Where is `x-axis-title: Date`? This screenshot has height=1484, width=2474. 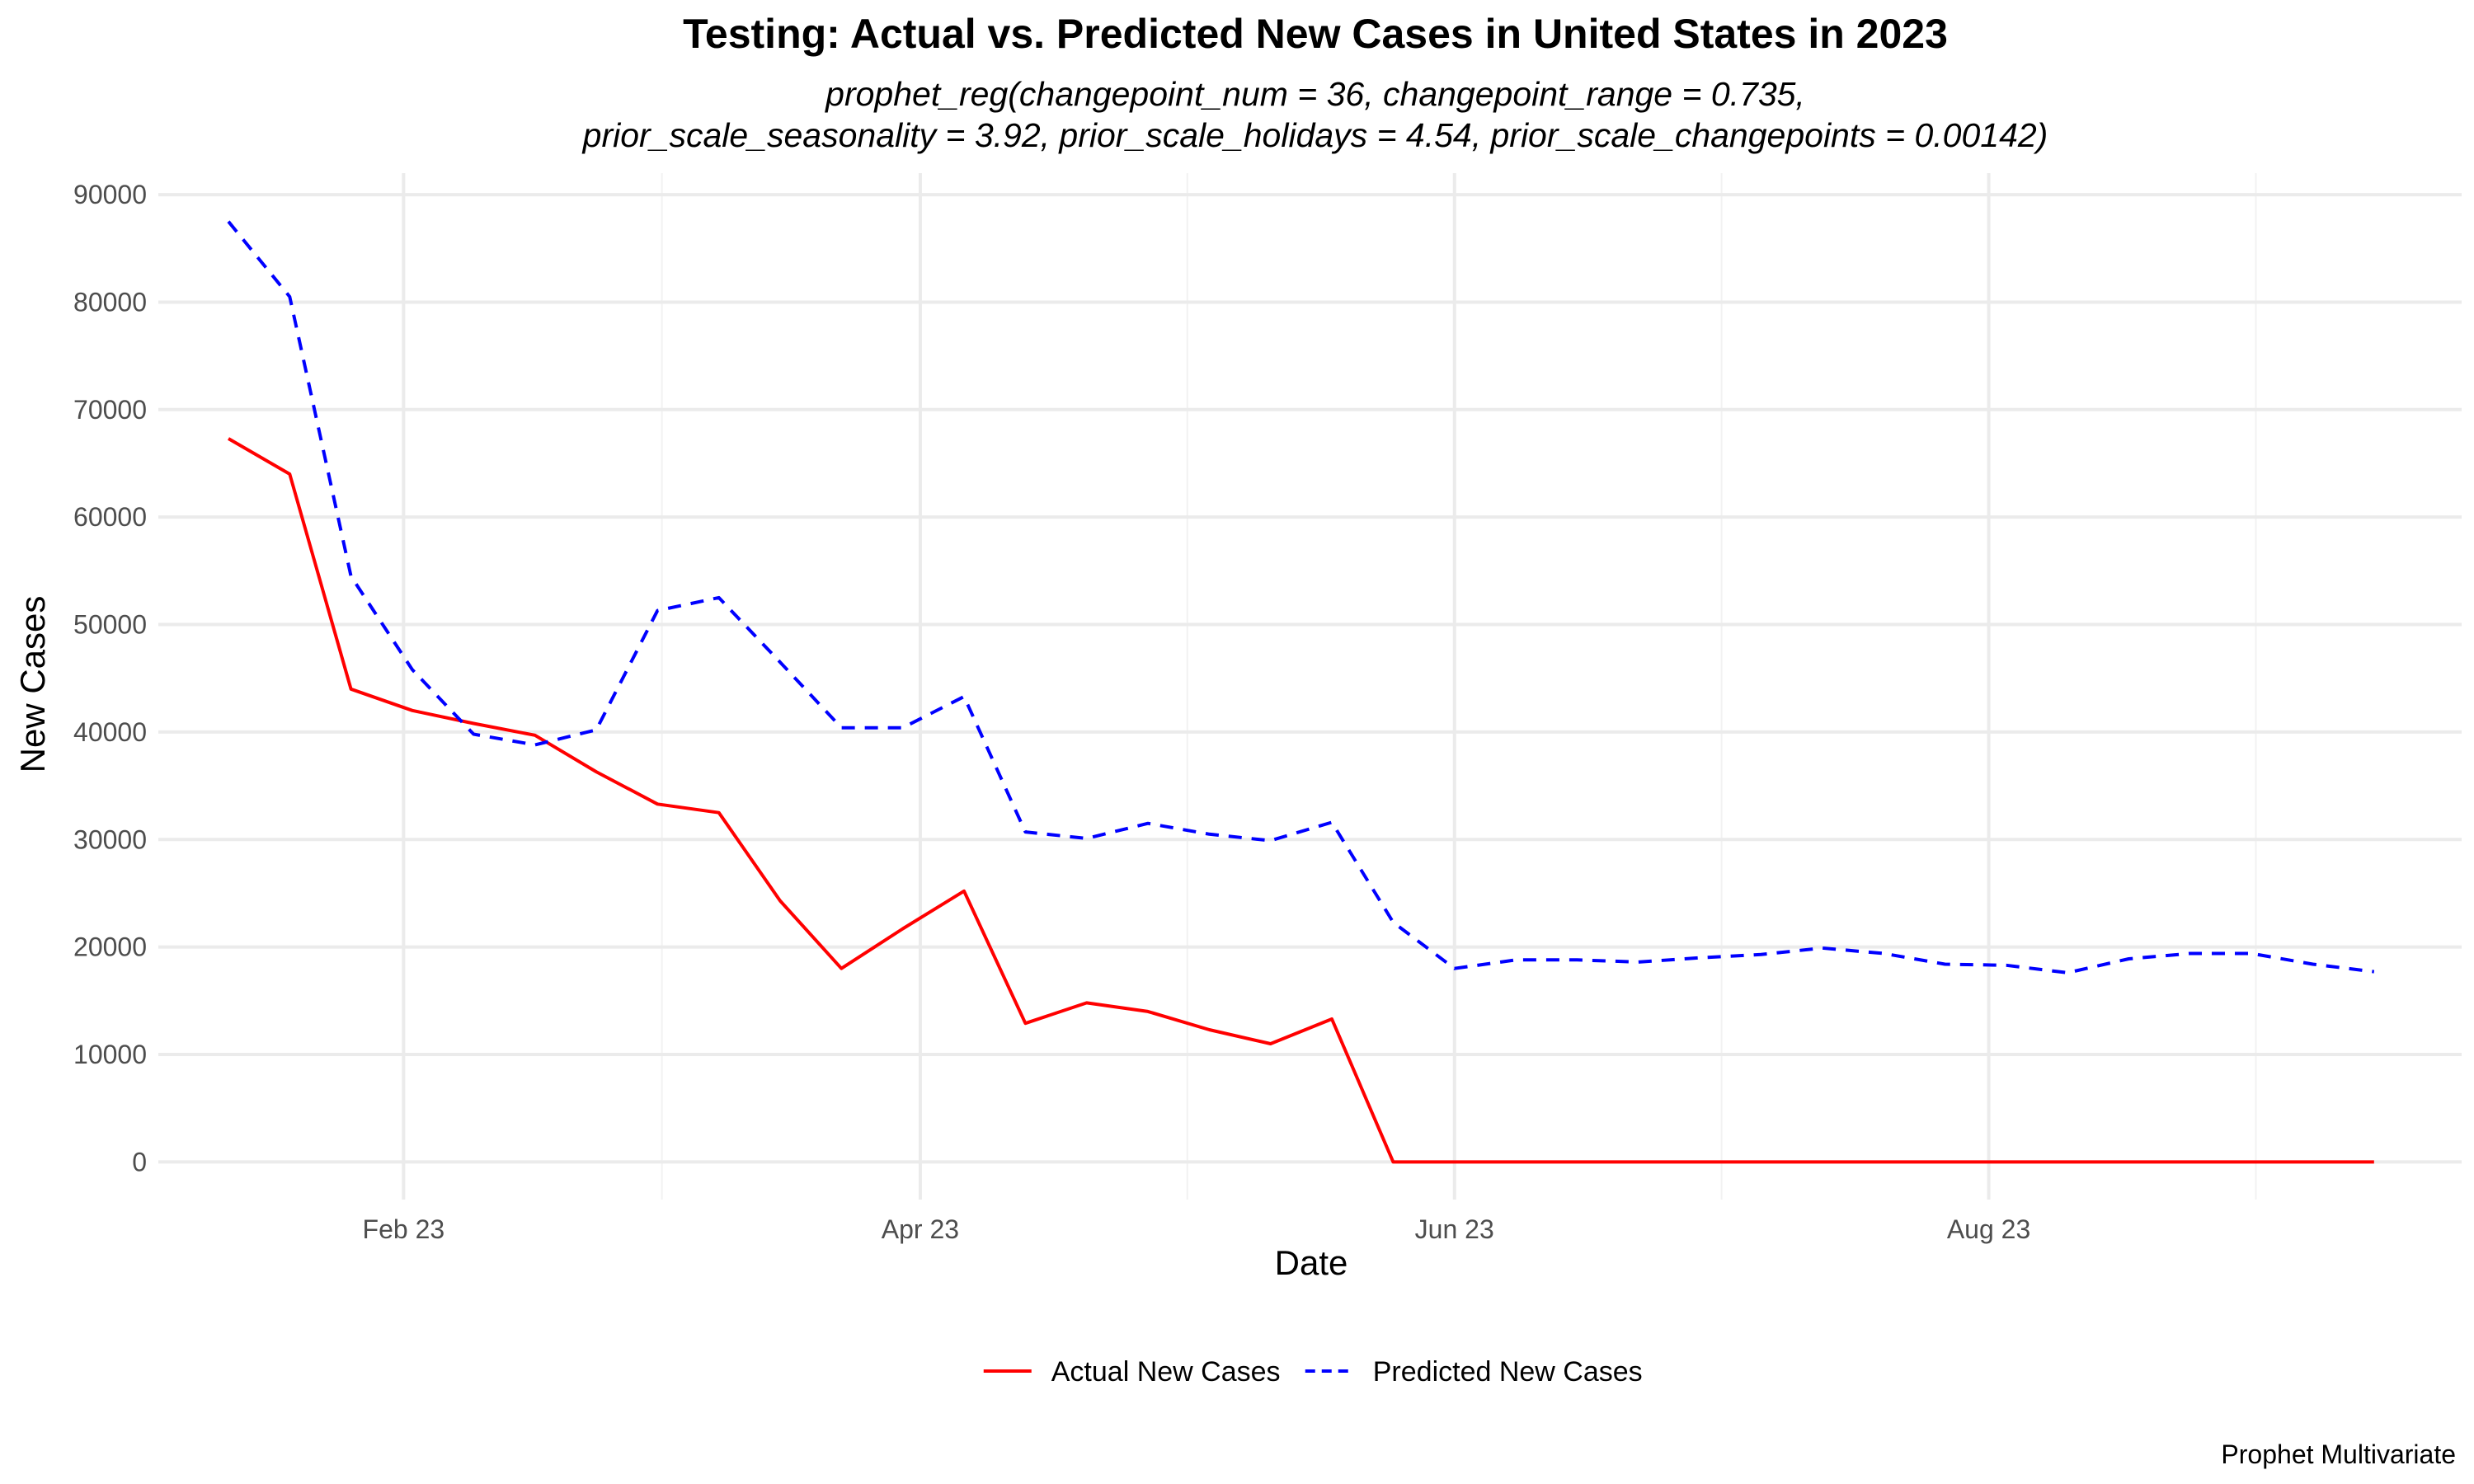
x-axis-title: Date is located at coordinates (1311, 1262).